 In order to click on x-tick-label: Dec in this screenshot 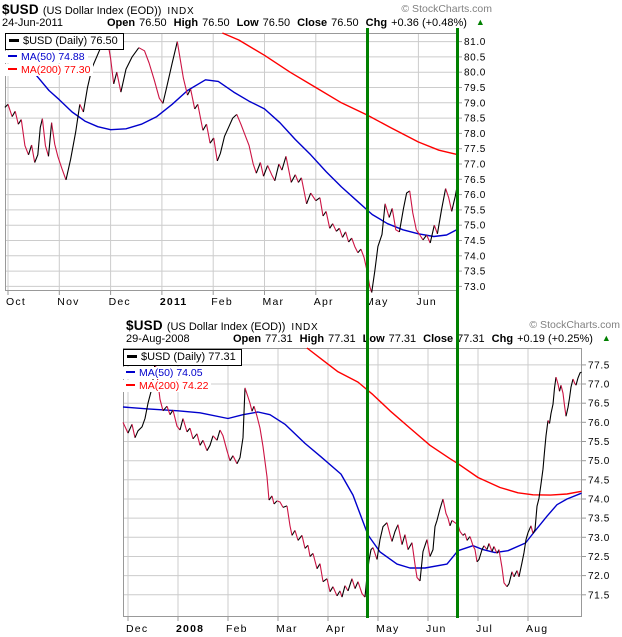, I will do `click(120, 302)`.